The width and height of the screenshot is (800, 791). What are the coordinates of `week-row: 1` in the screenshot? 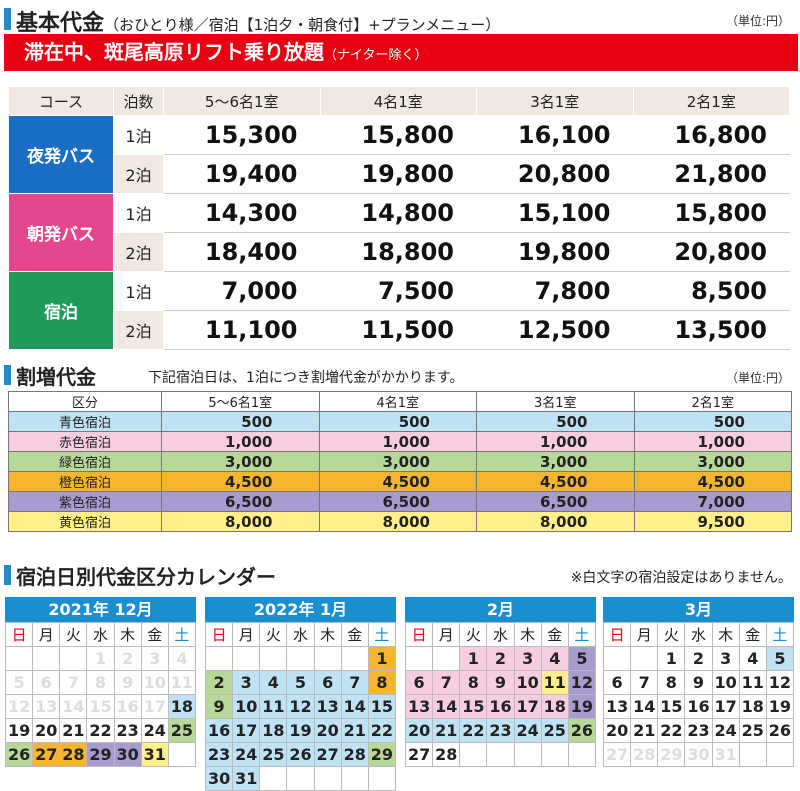 It's located at (300, 658).